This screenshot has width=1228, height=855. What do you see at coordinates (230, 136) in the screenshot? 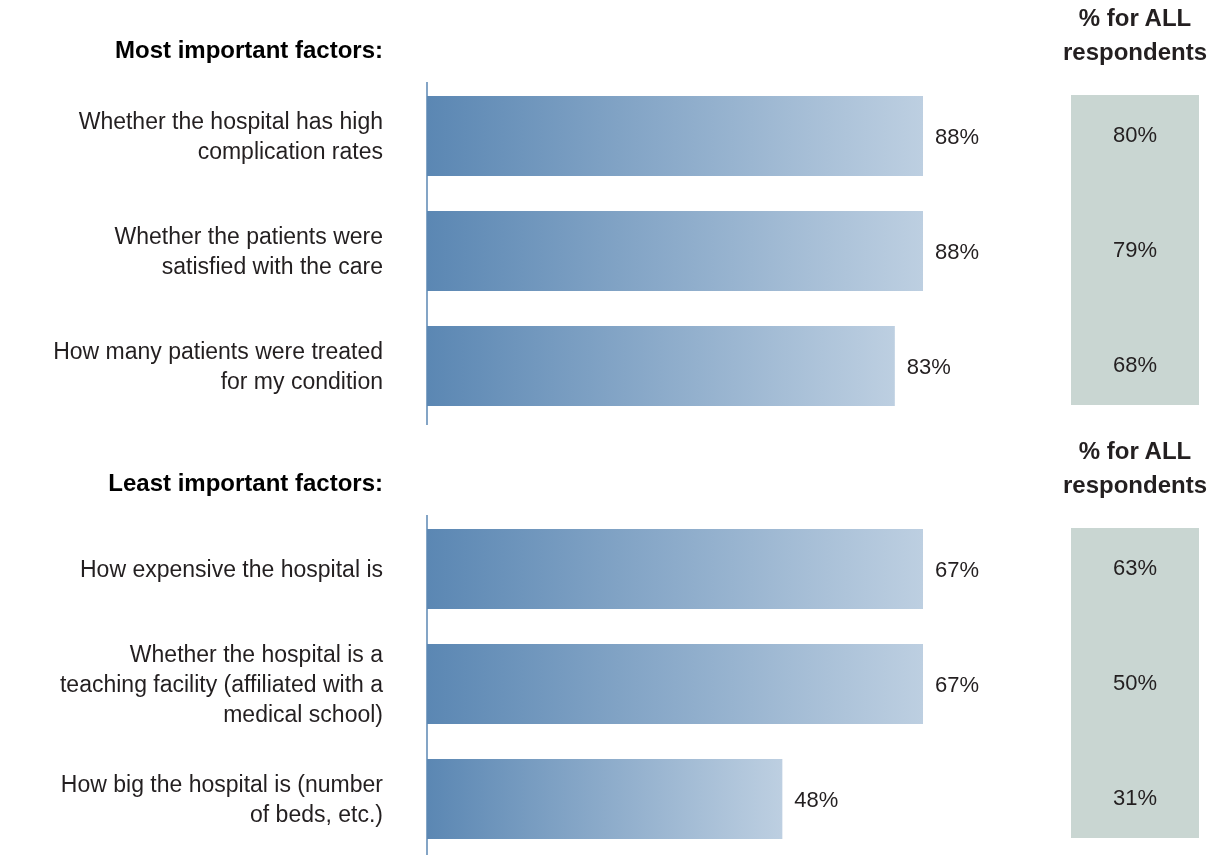
I see `y-tick-label: Whether the hospital has high complication rates` at bounding box center [230, 136].